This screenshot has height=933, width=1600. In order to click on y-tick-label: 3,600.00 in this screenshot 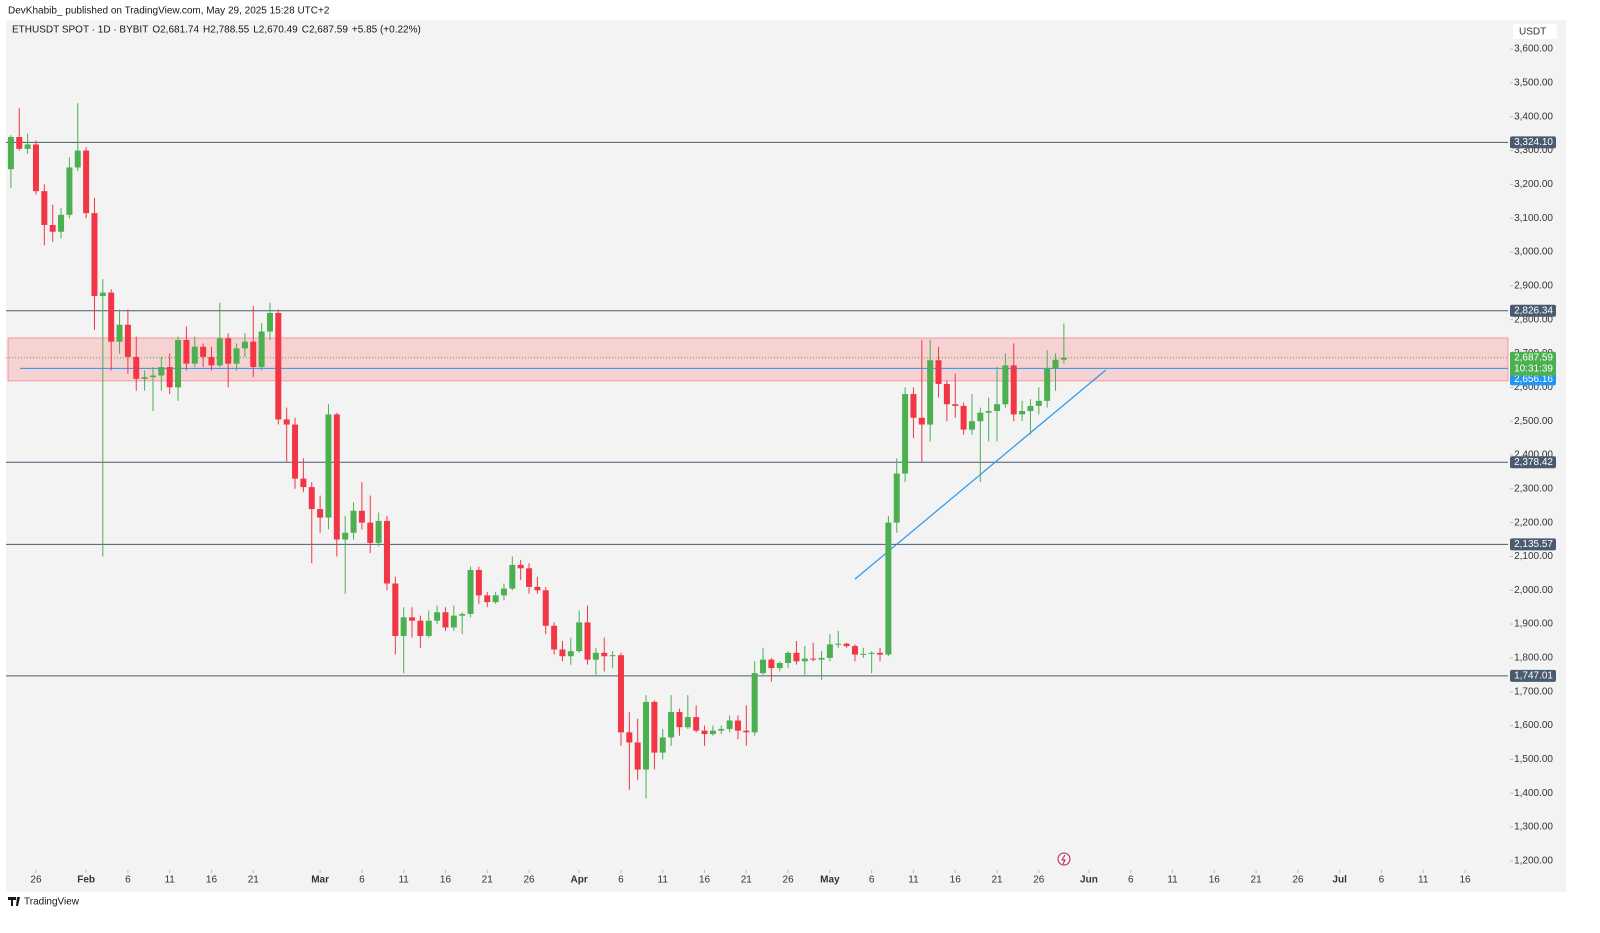, I will do `click(1533, 49)`.